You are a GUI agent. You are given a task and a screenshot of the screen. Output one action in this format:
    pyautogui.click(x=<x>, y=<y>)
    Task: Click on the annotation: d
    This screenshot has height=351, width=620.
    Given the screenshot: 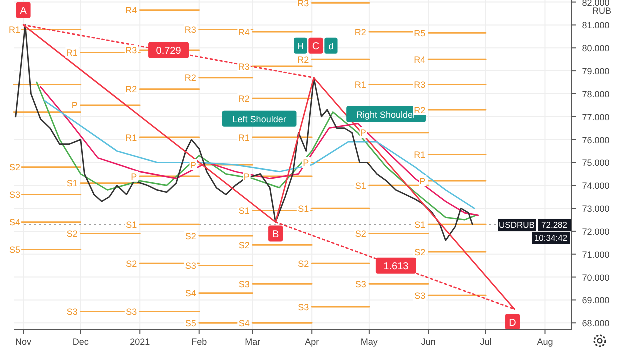 What is the action you would take?
    pyautogui.click(x=331, y=46)
    